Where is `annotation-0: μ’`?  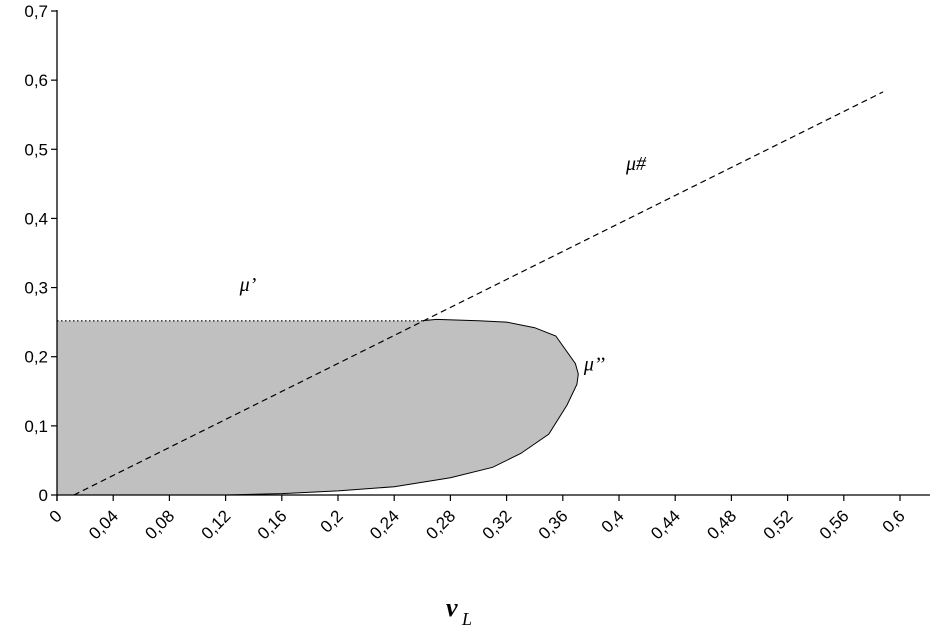 annotation-0: μ’ is located at coordinates (248, 285).